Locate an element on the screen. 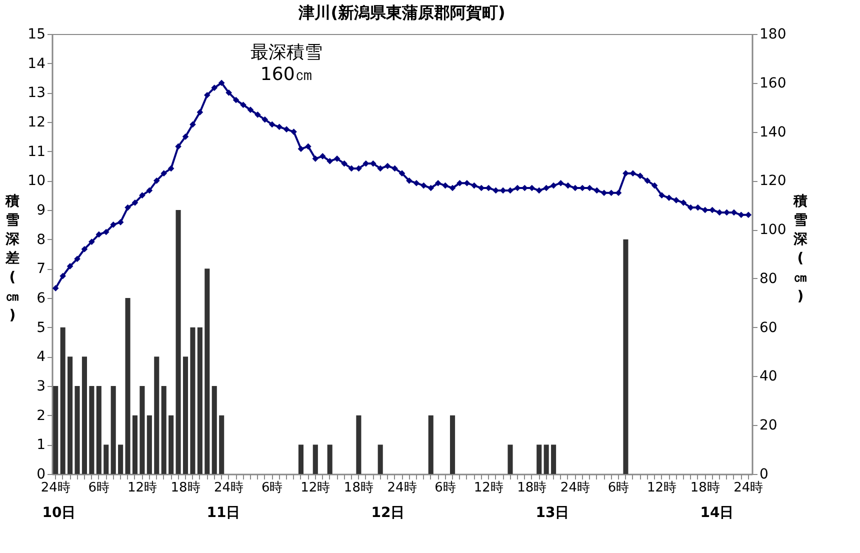  chart-title: 津川(新潟県東蒲原郡阿賀町) is located at coordinates (402, 12).